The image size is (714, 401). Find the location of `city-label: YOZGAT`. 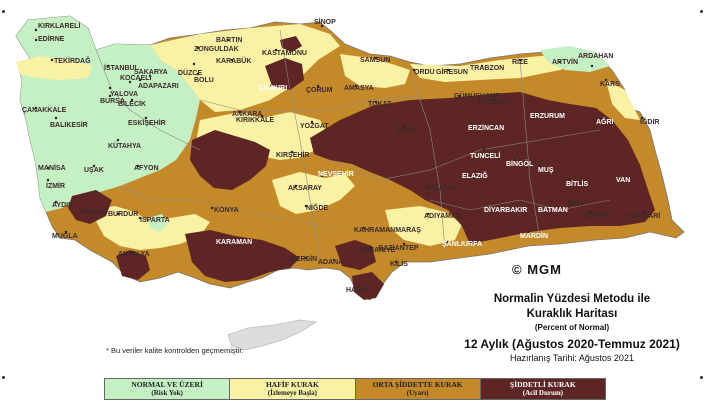

city-label: YOZGAT is located at coordinates (314, 126).